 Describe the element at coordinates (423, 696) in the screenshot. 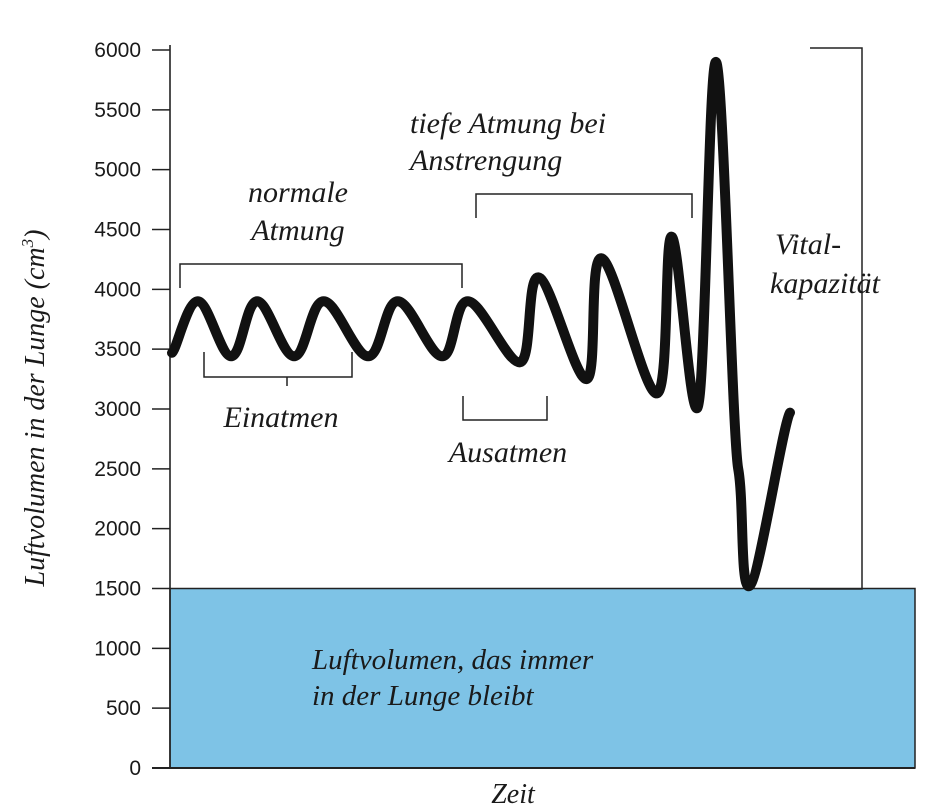

I see `residual-label-line2: in der Lunge bleibt` at that location.